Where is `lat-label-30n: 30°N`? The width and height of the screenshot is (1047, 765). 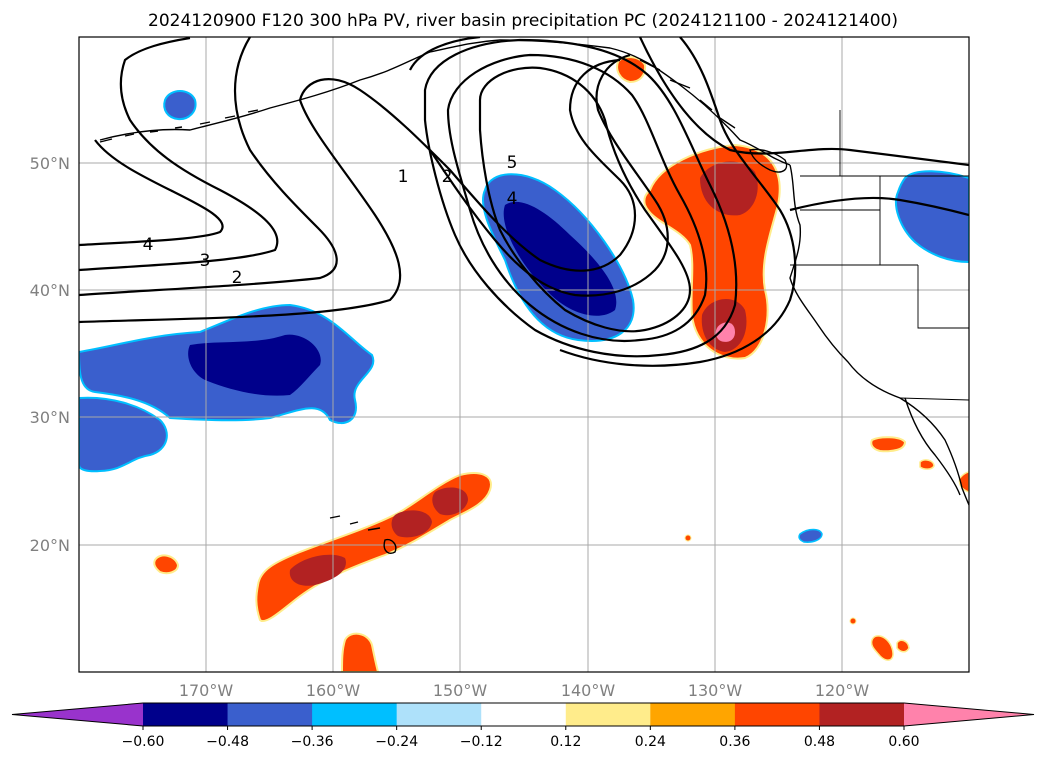
lat-label-30n: 30°N is located at coordinates (50, 417).